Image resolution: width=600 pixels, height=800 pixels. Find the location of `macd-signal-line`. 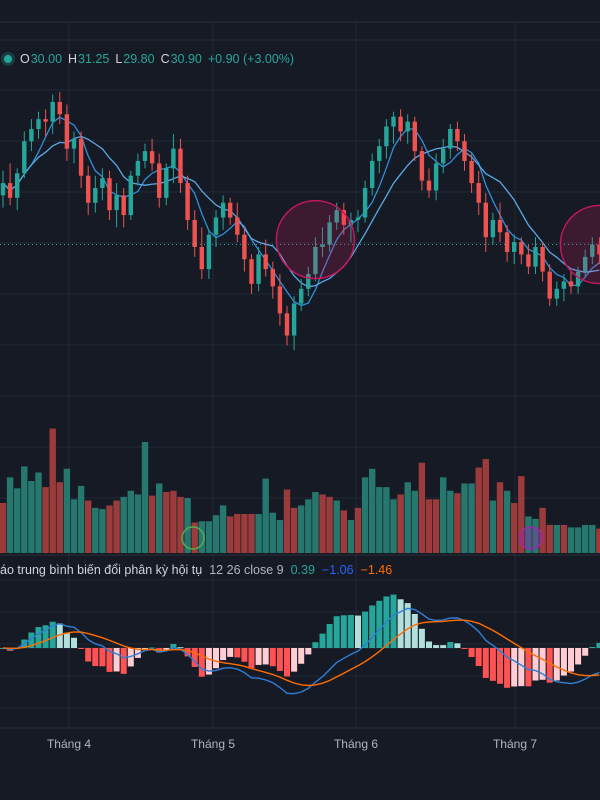

macd-signal-line is located at coordinates (301, 653).